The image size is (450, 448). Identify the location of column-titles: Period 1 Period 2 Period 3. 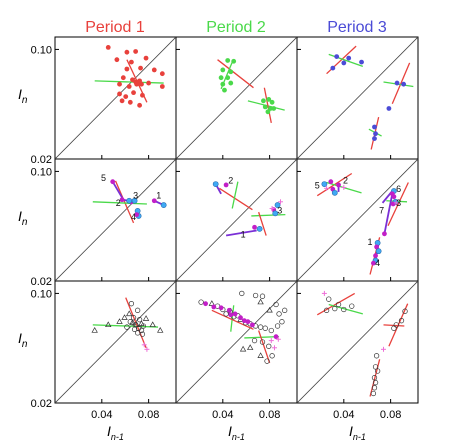
(236, 27).